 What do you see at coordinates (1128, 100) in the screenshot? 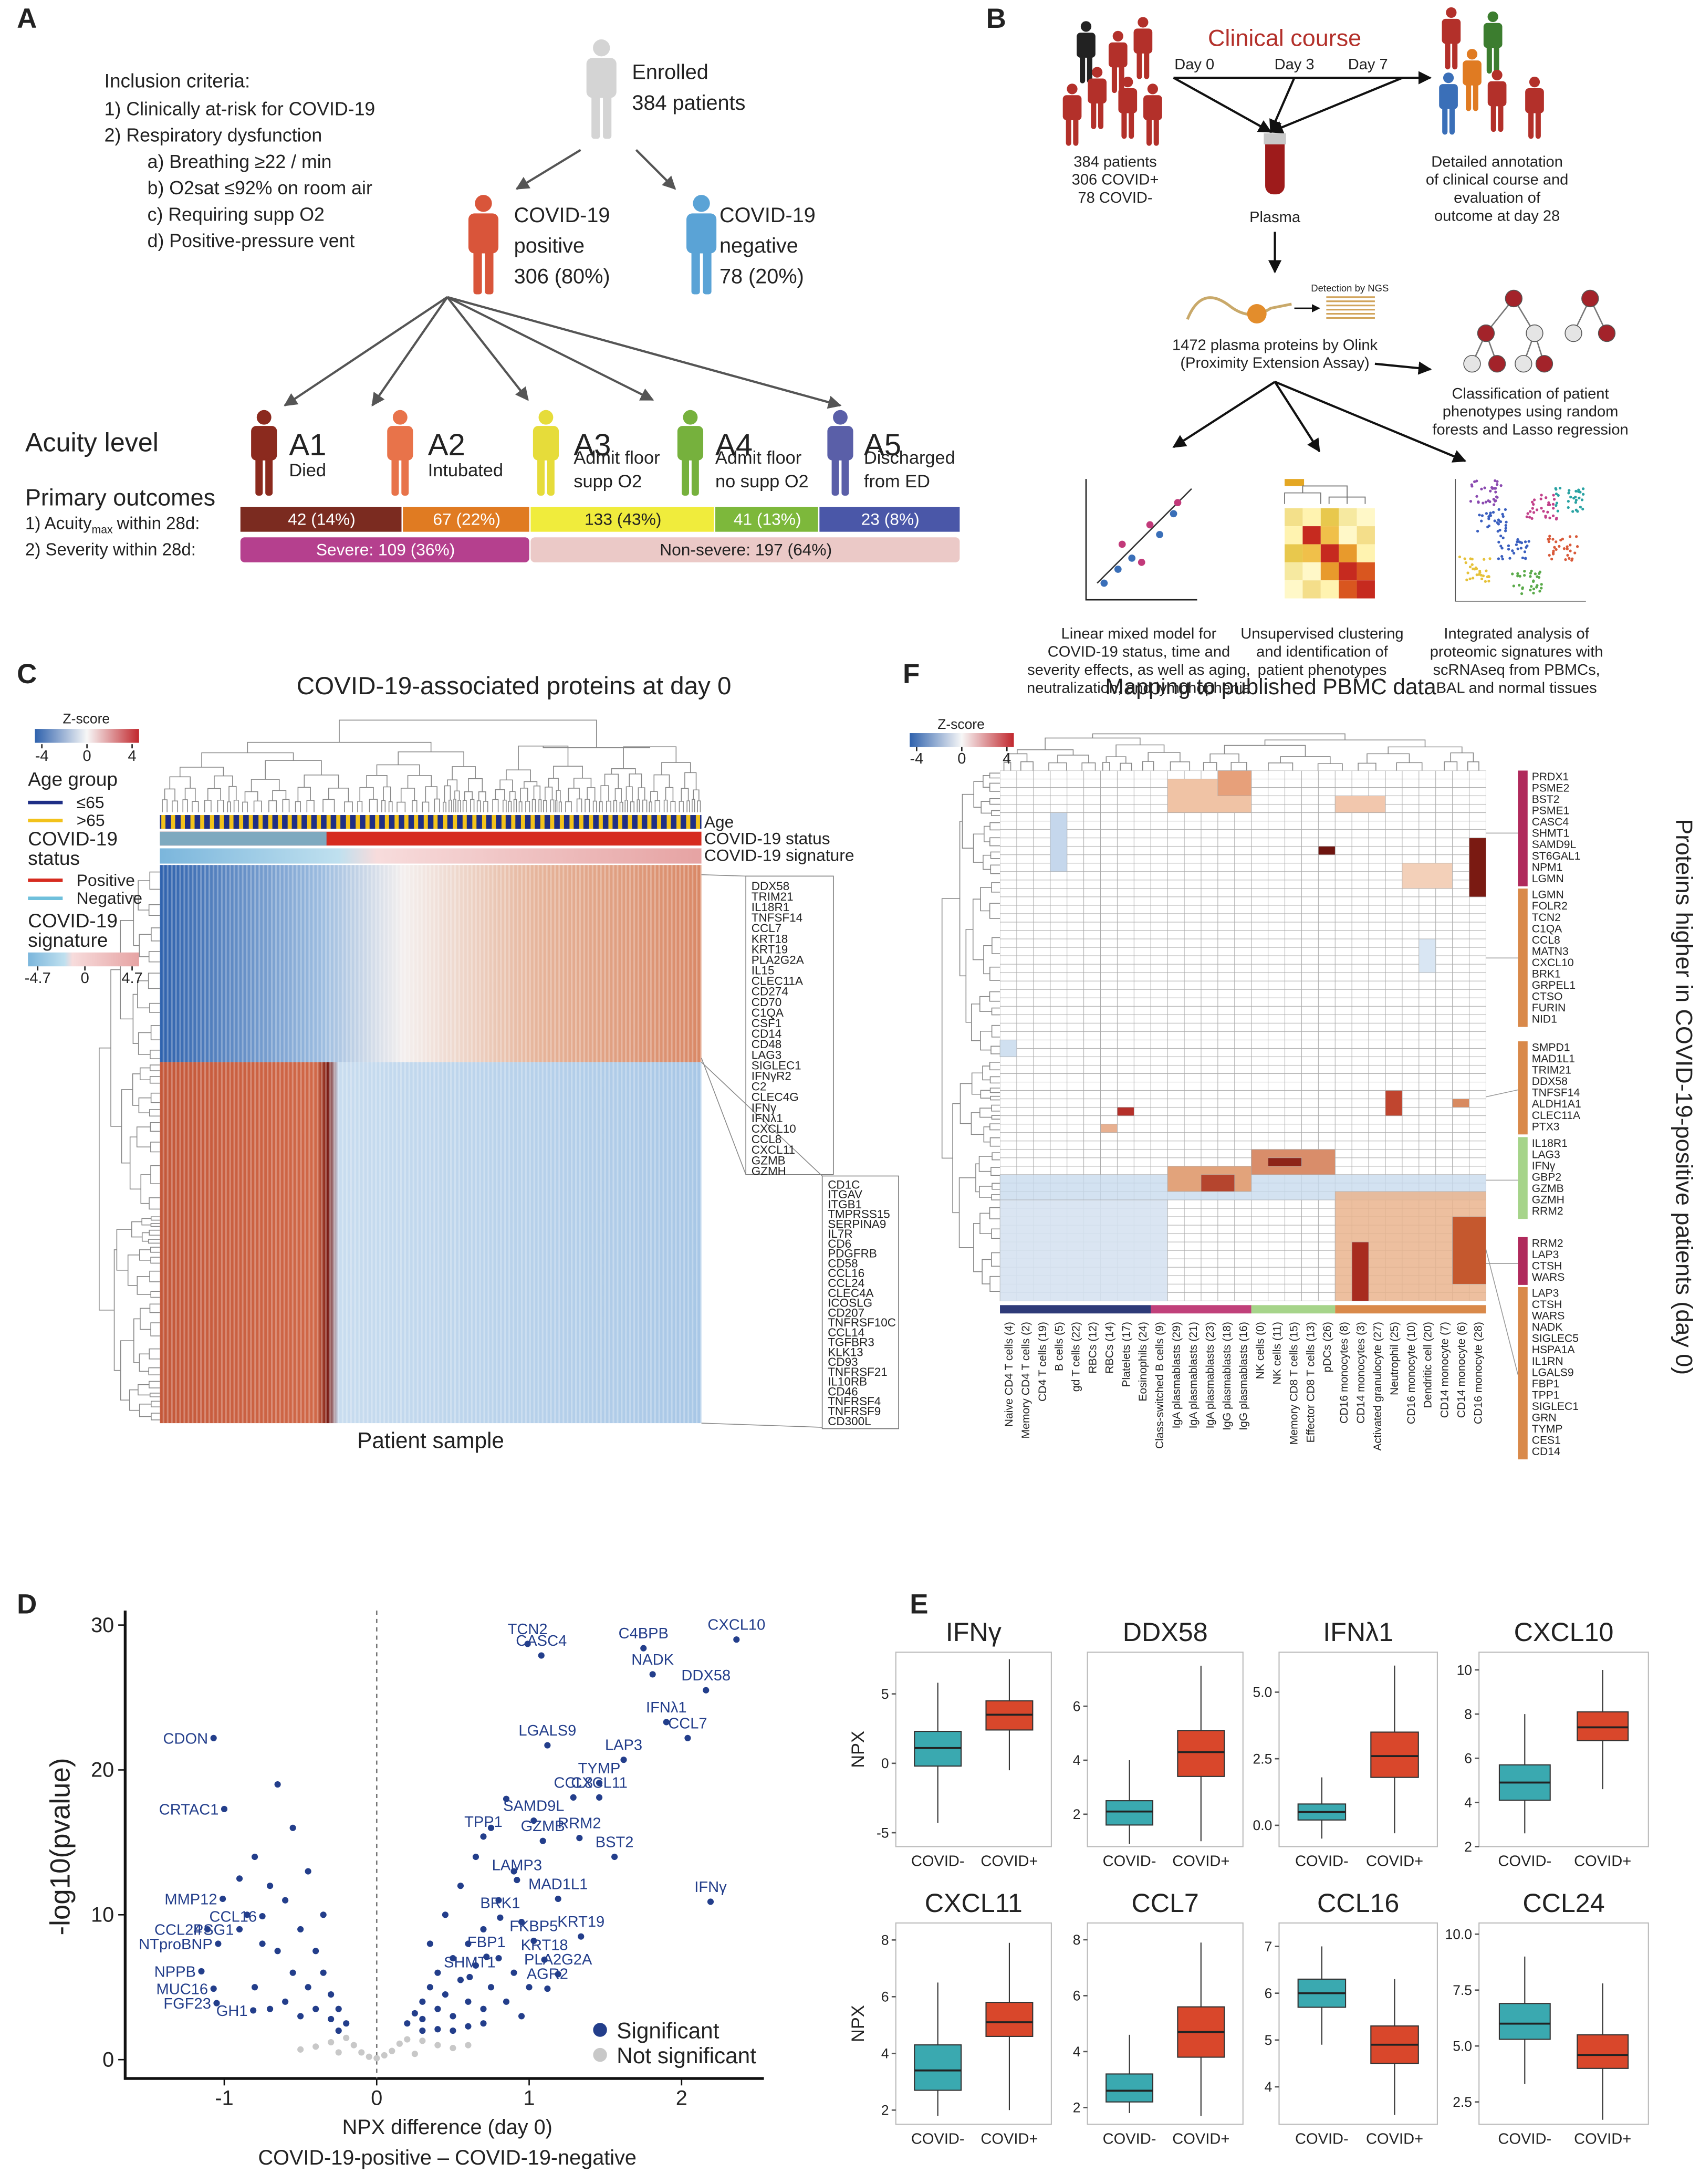
I see `body` at bounding box center [1128, 100].